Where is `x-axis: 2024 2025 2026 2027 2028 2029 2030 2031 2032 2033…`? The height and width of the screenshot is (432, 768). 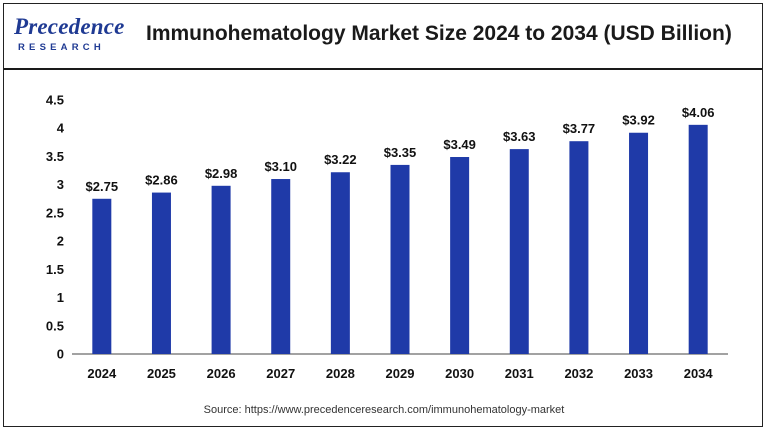 x-axis: 2024 2025 2026 2027 2028 2029 2030 2031 2032 2033… is located at coordinates (400, 367).